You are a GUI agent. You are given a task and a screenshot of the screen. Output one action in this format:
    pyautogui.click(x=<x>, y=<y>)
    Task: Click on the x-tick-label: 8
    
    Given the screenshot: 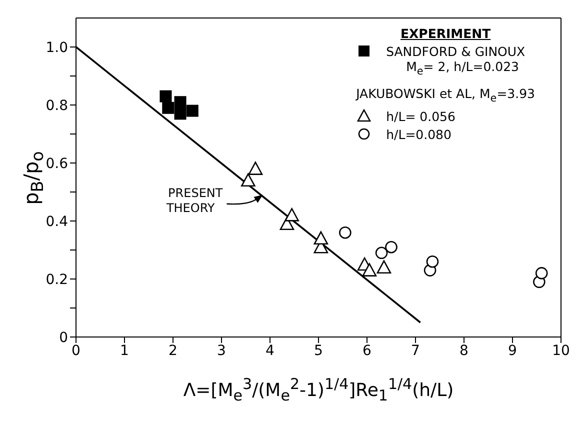 What is the action you would take?
    pyautogui.click(x=464, y=350)
    